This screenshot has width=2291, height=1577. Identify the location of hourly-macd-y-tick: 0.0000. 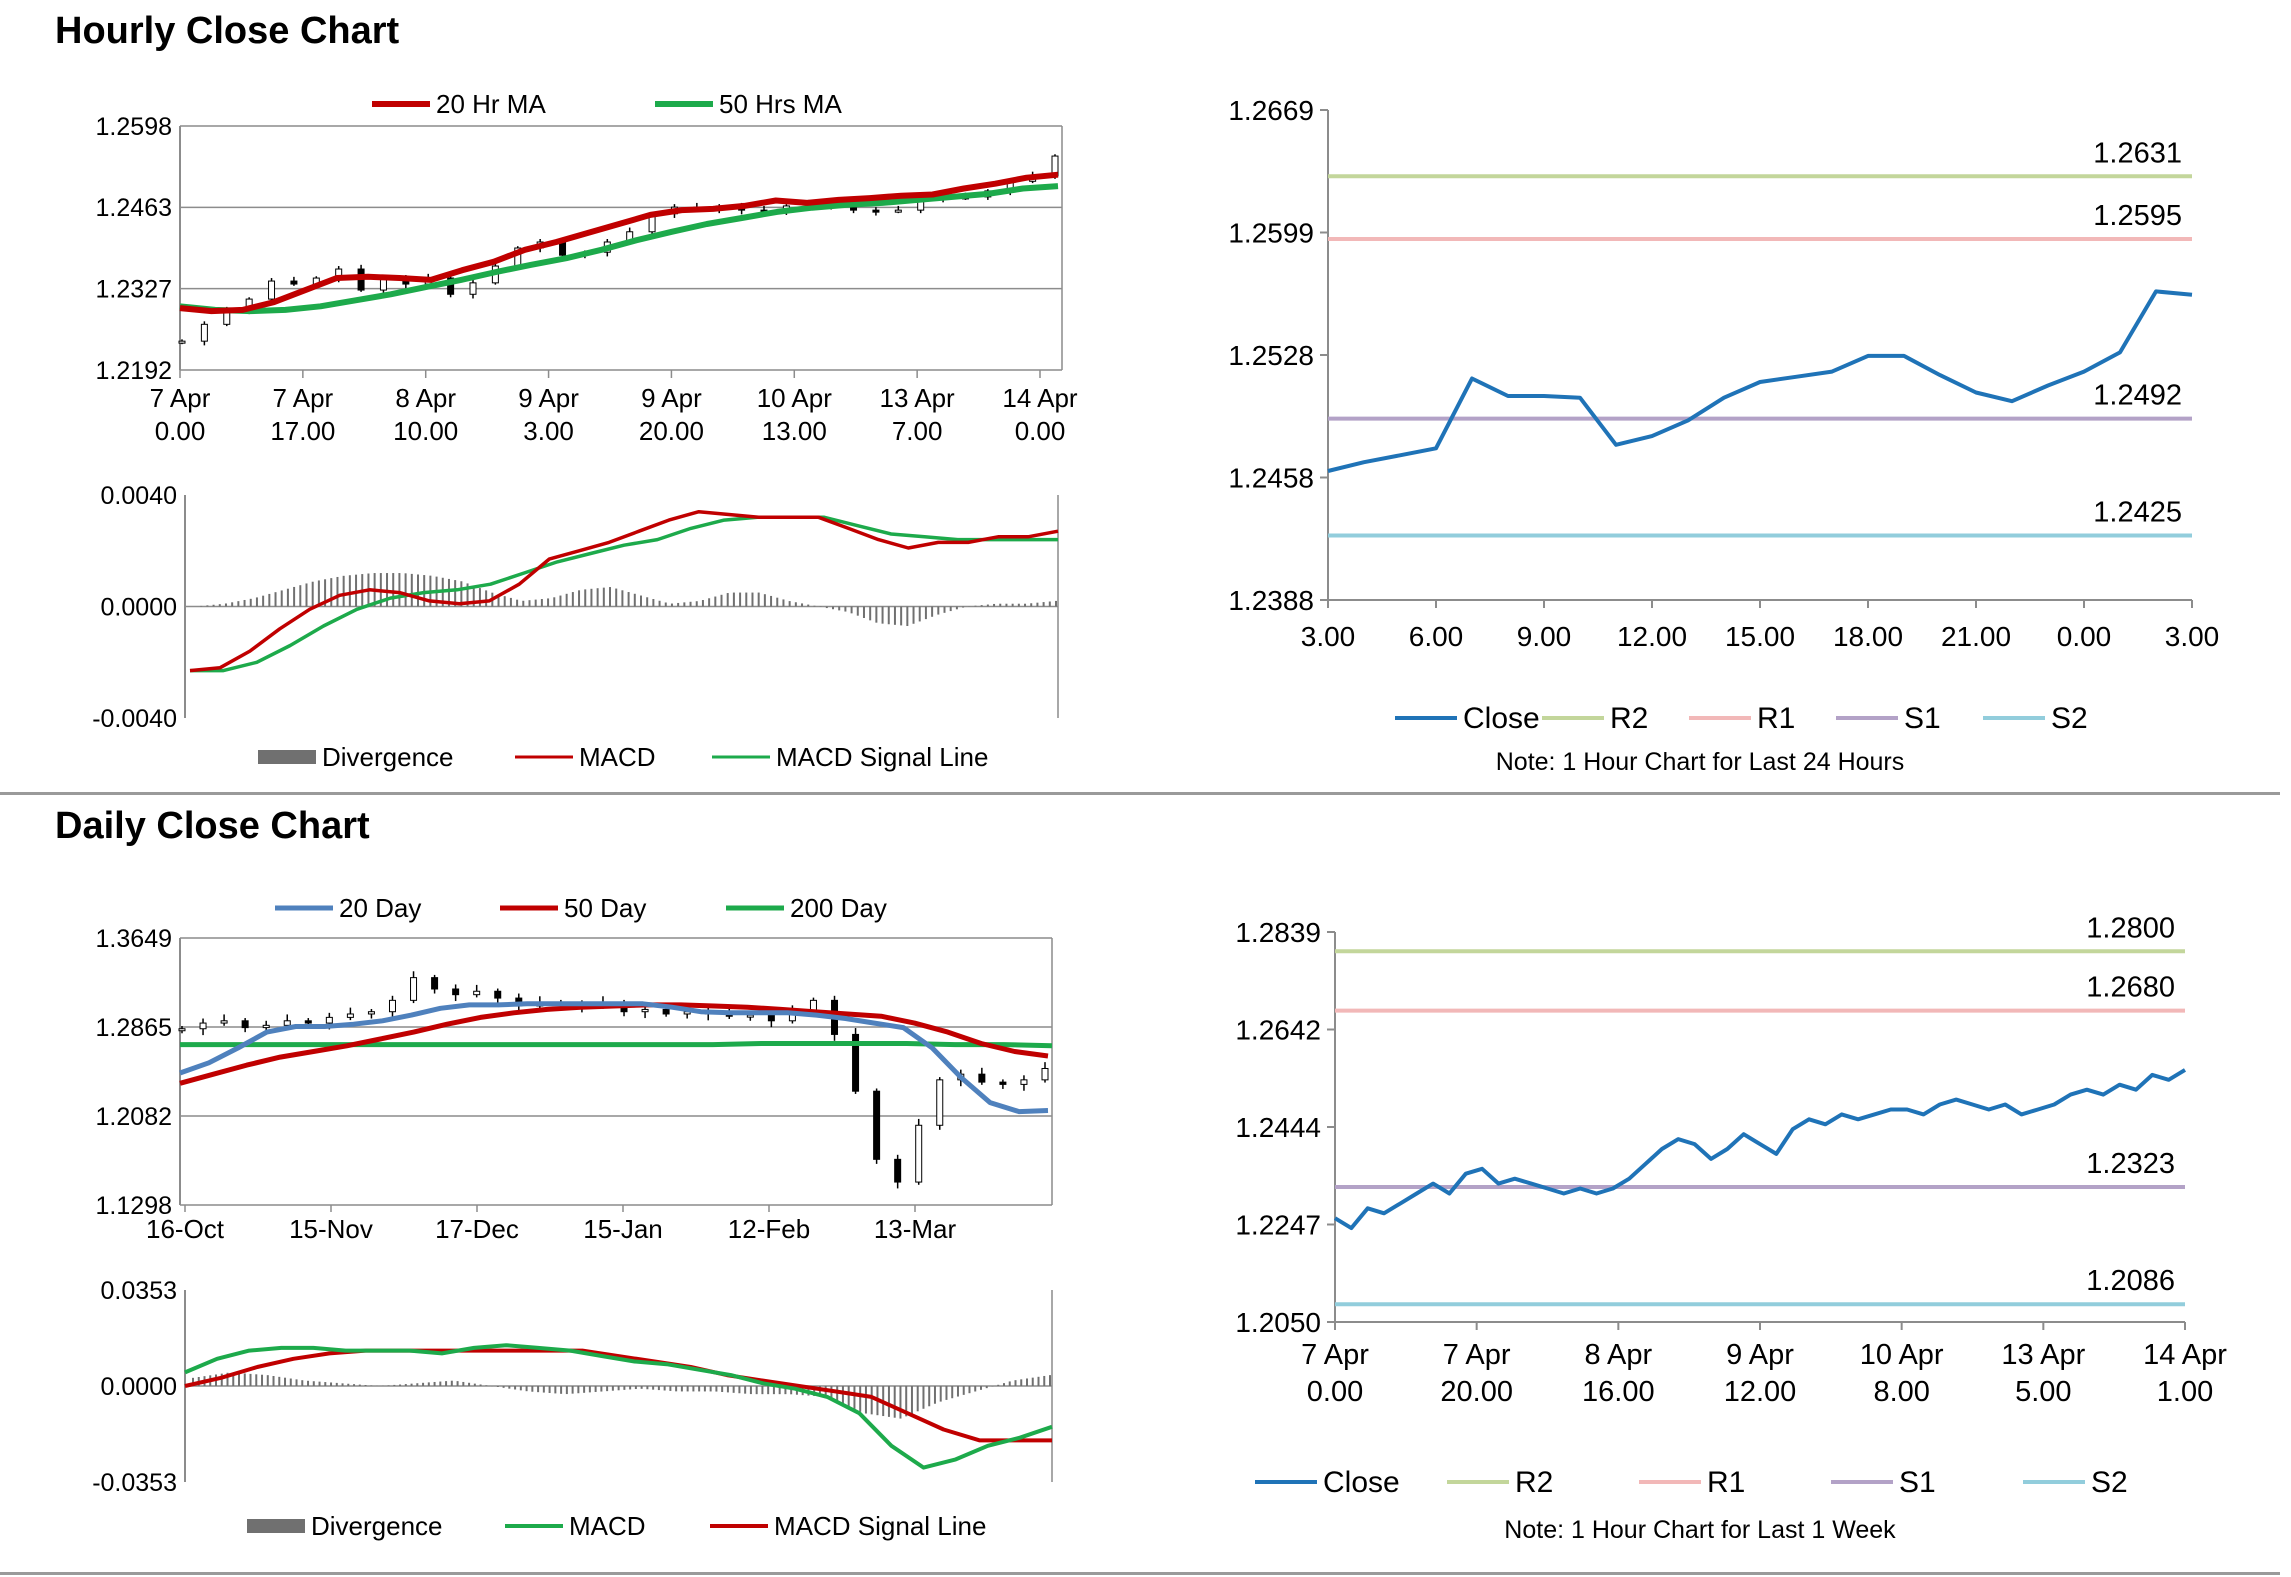
(139, 607).